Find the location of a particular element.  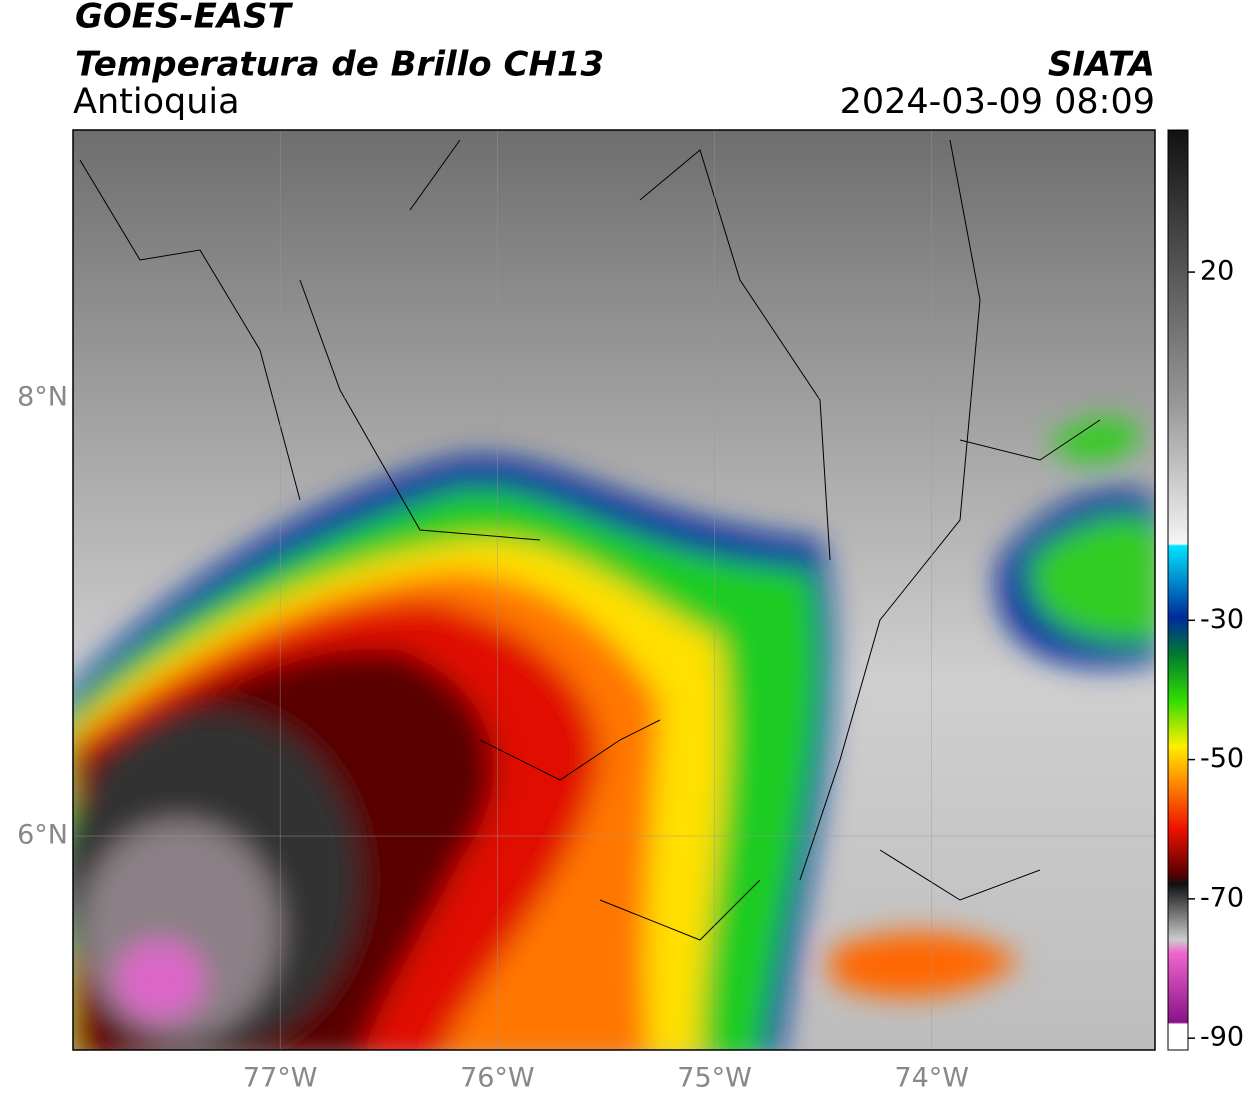

x-tick-label: 75°W is located at coordinates (714, 1078).